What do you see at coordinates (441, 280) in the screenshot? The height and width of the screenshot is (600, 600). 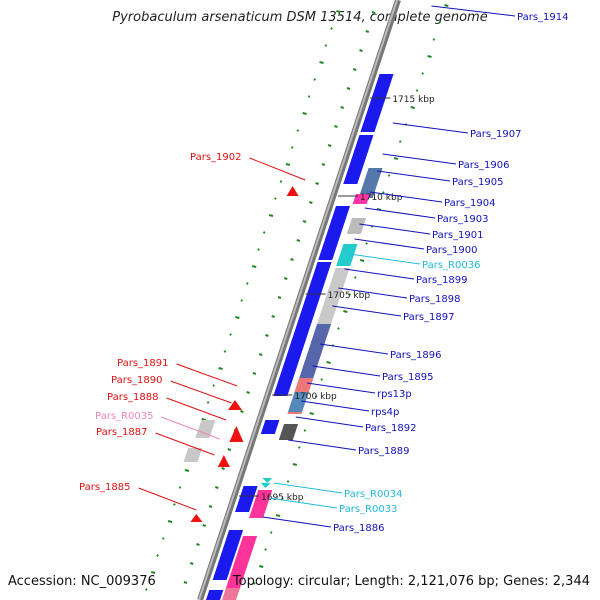 I see `gene-label: Pars_1899` at bounding box center [441, 280].